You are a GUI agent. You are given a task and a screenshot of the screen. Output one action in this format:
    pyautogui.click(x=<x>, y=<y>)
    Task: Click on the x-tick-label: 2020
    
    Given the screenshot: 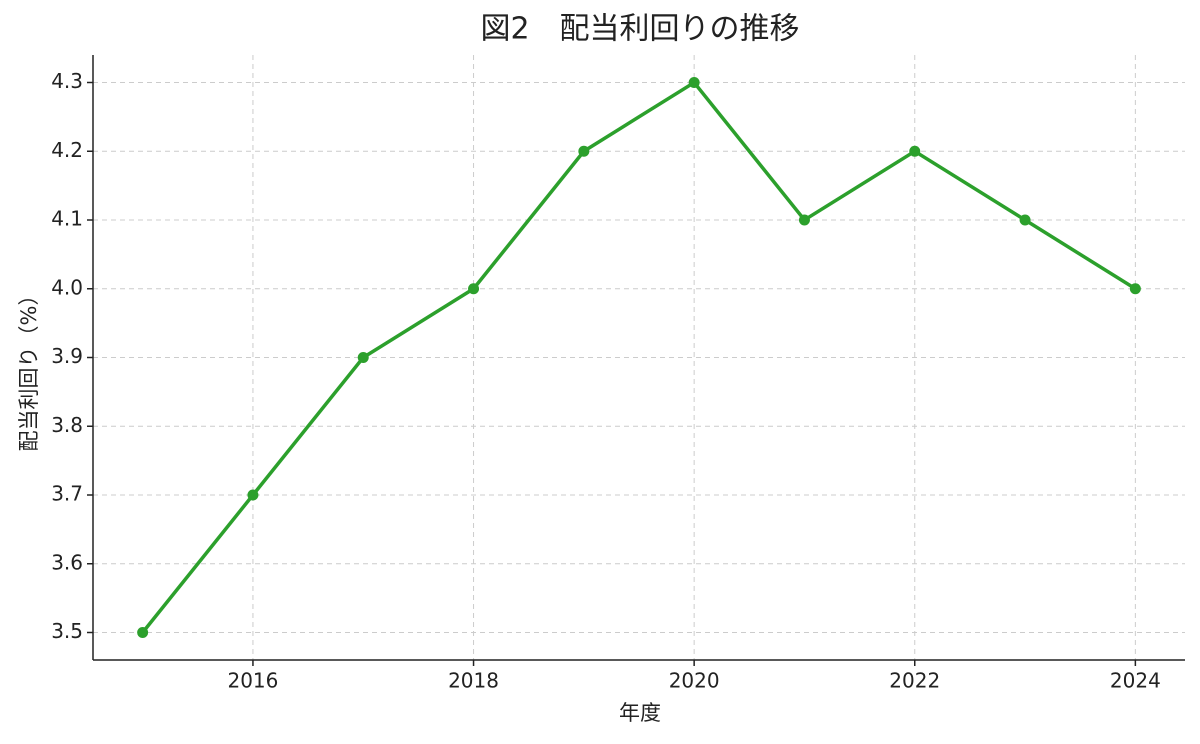 What is the action you would take?
    pyautogui.click(x=694, y=681)
    